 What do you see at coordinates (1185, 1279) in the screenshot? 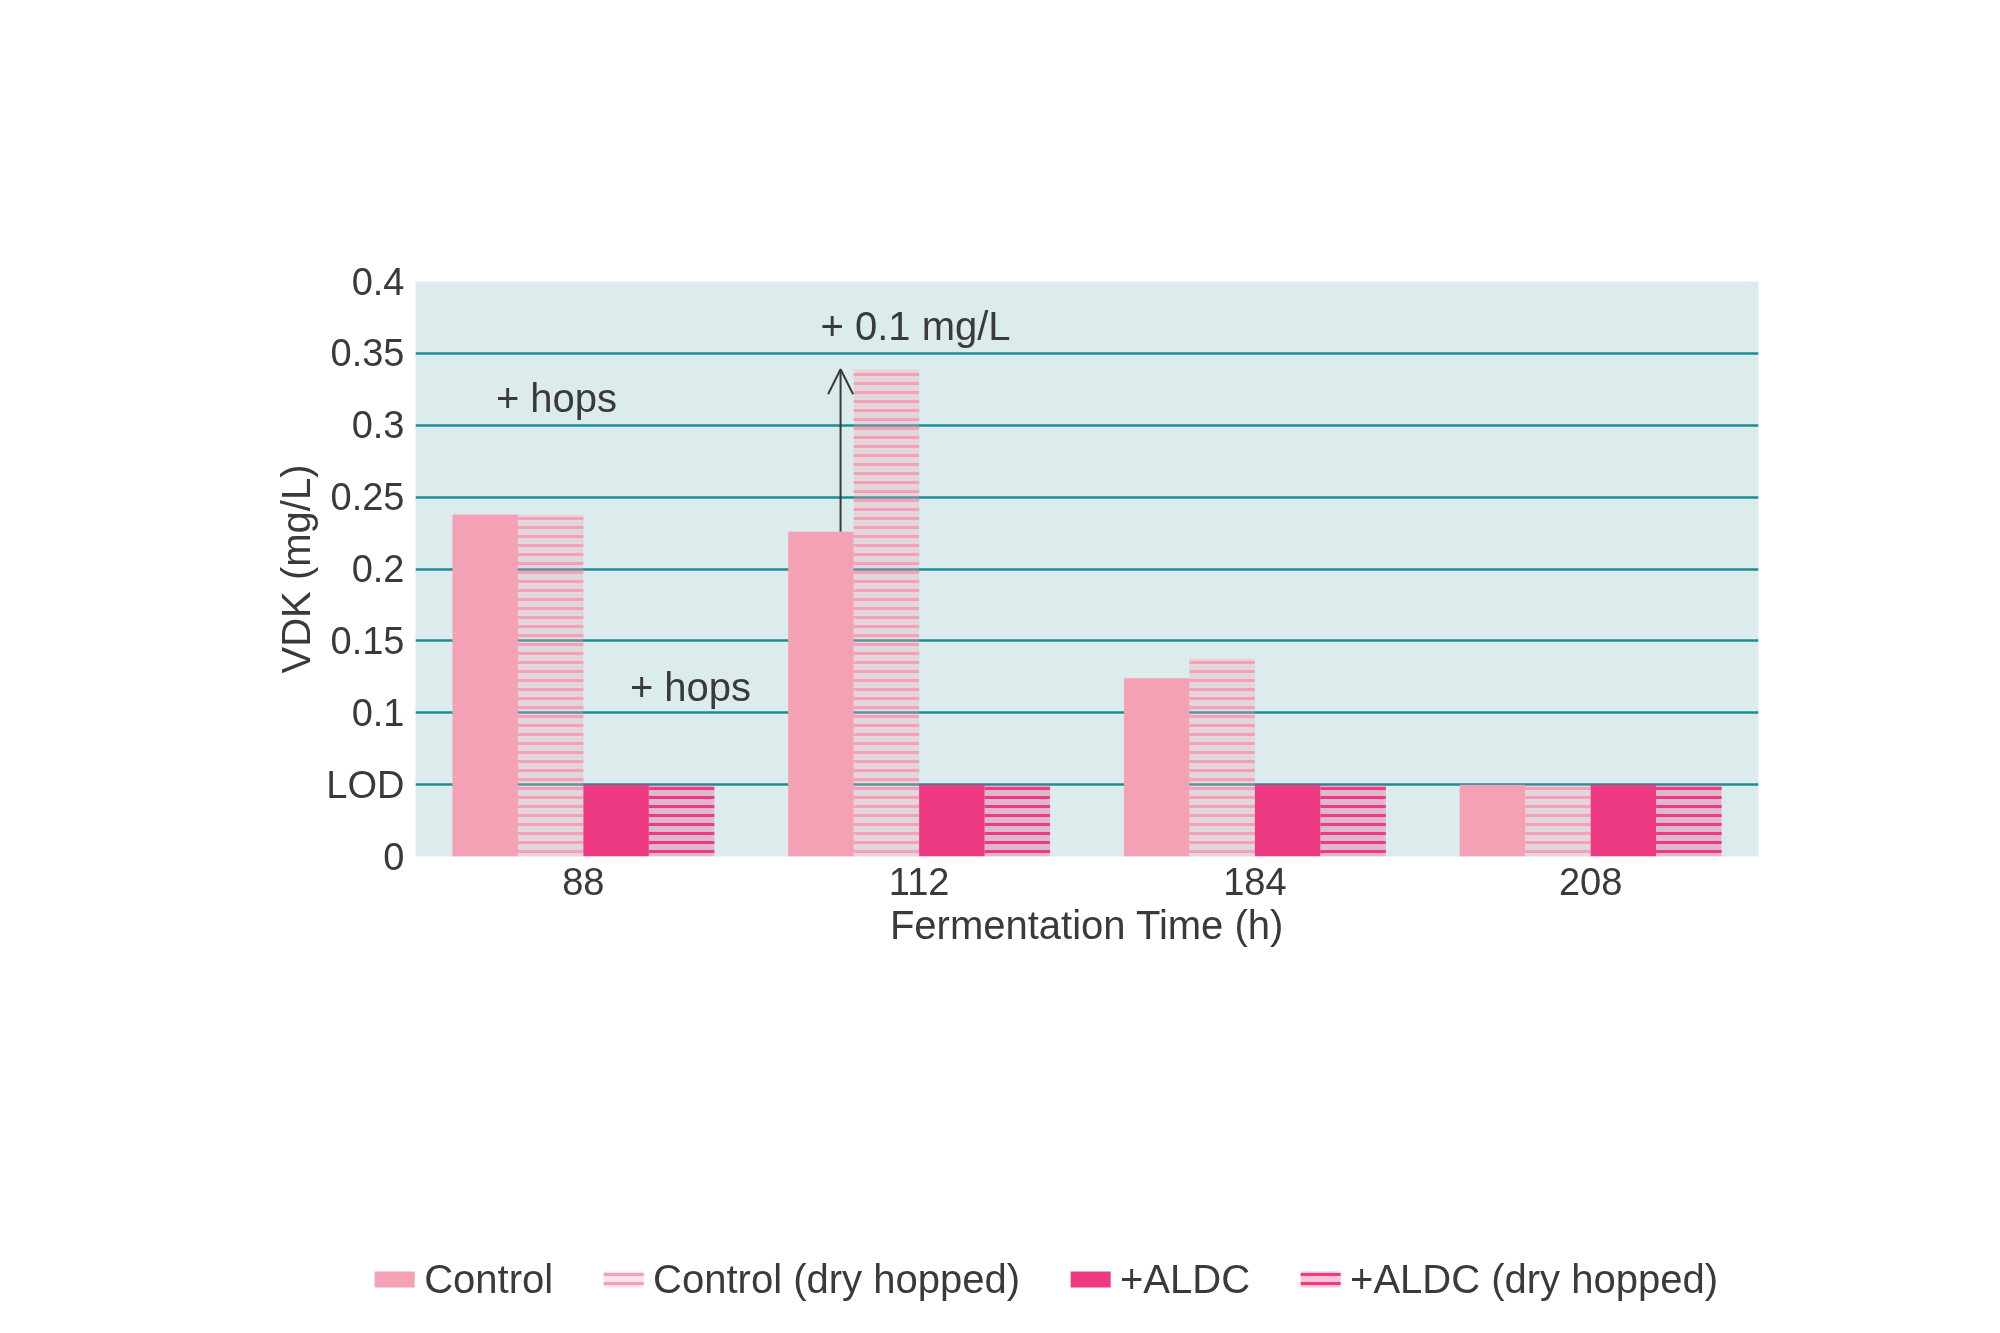
I see `legend-label: +ALDC` at bounding box center [1185, 1279].